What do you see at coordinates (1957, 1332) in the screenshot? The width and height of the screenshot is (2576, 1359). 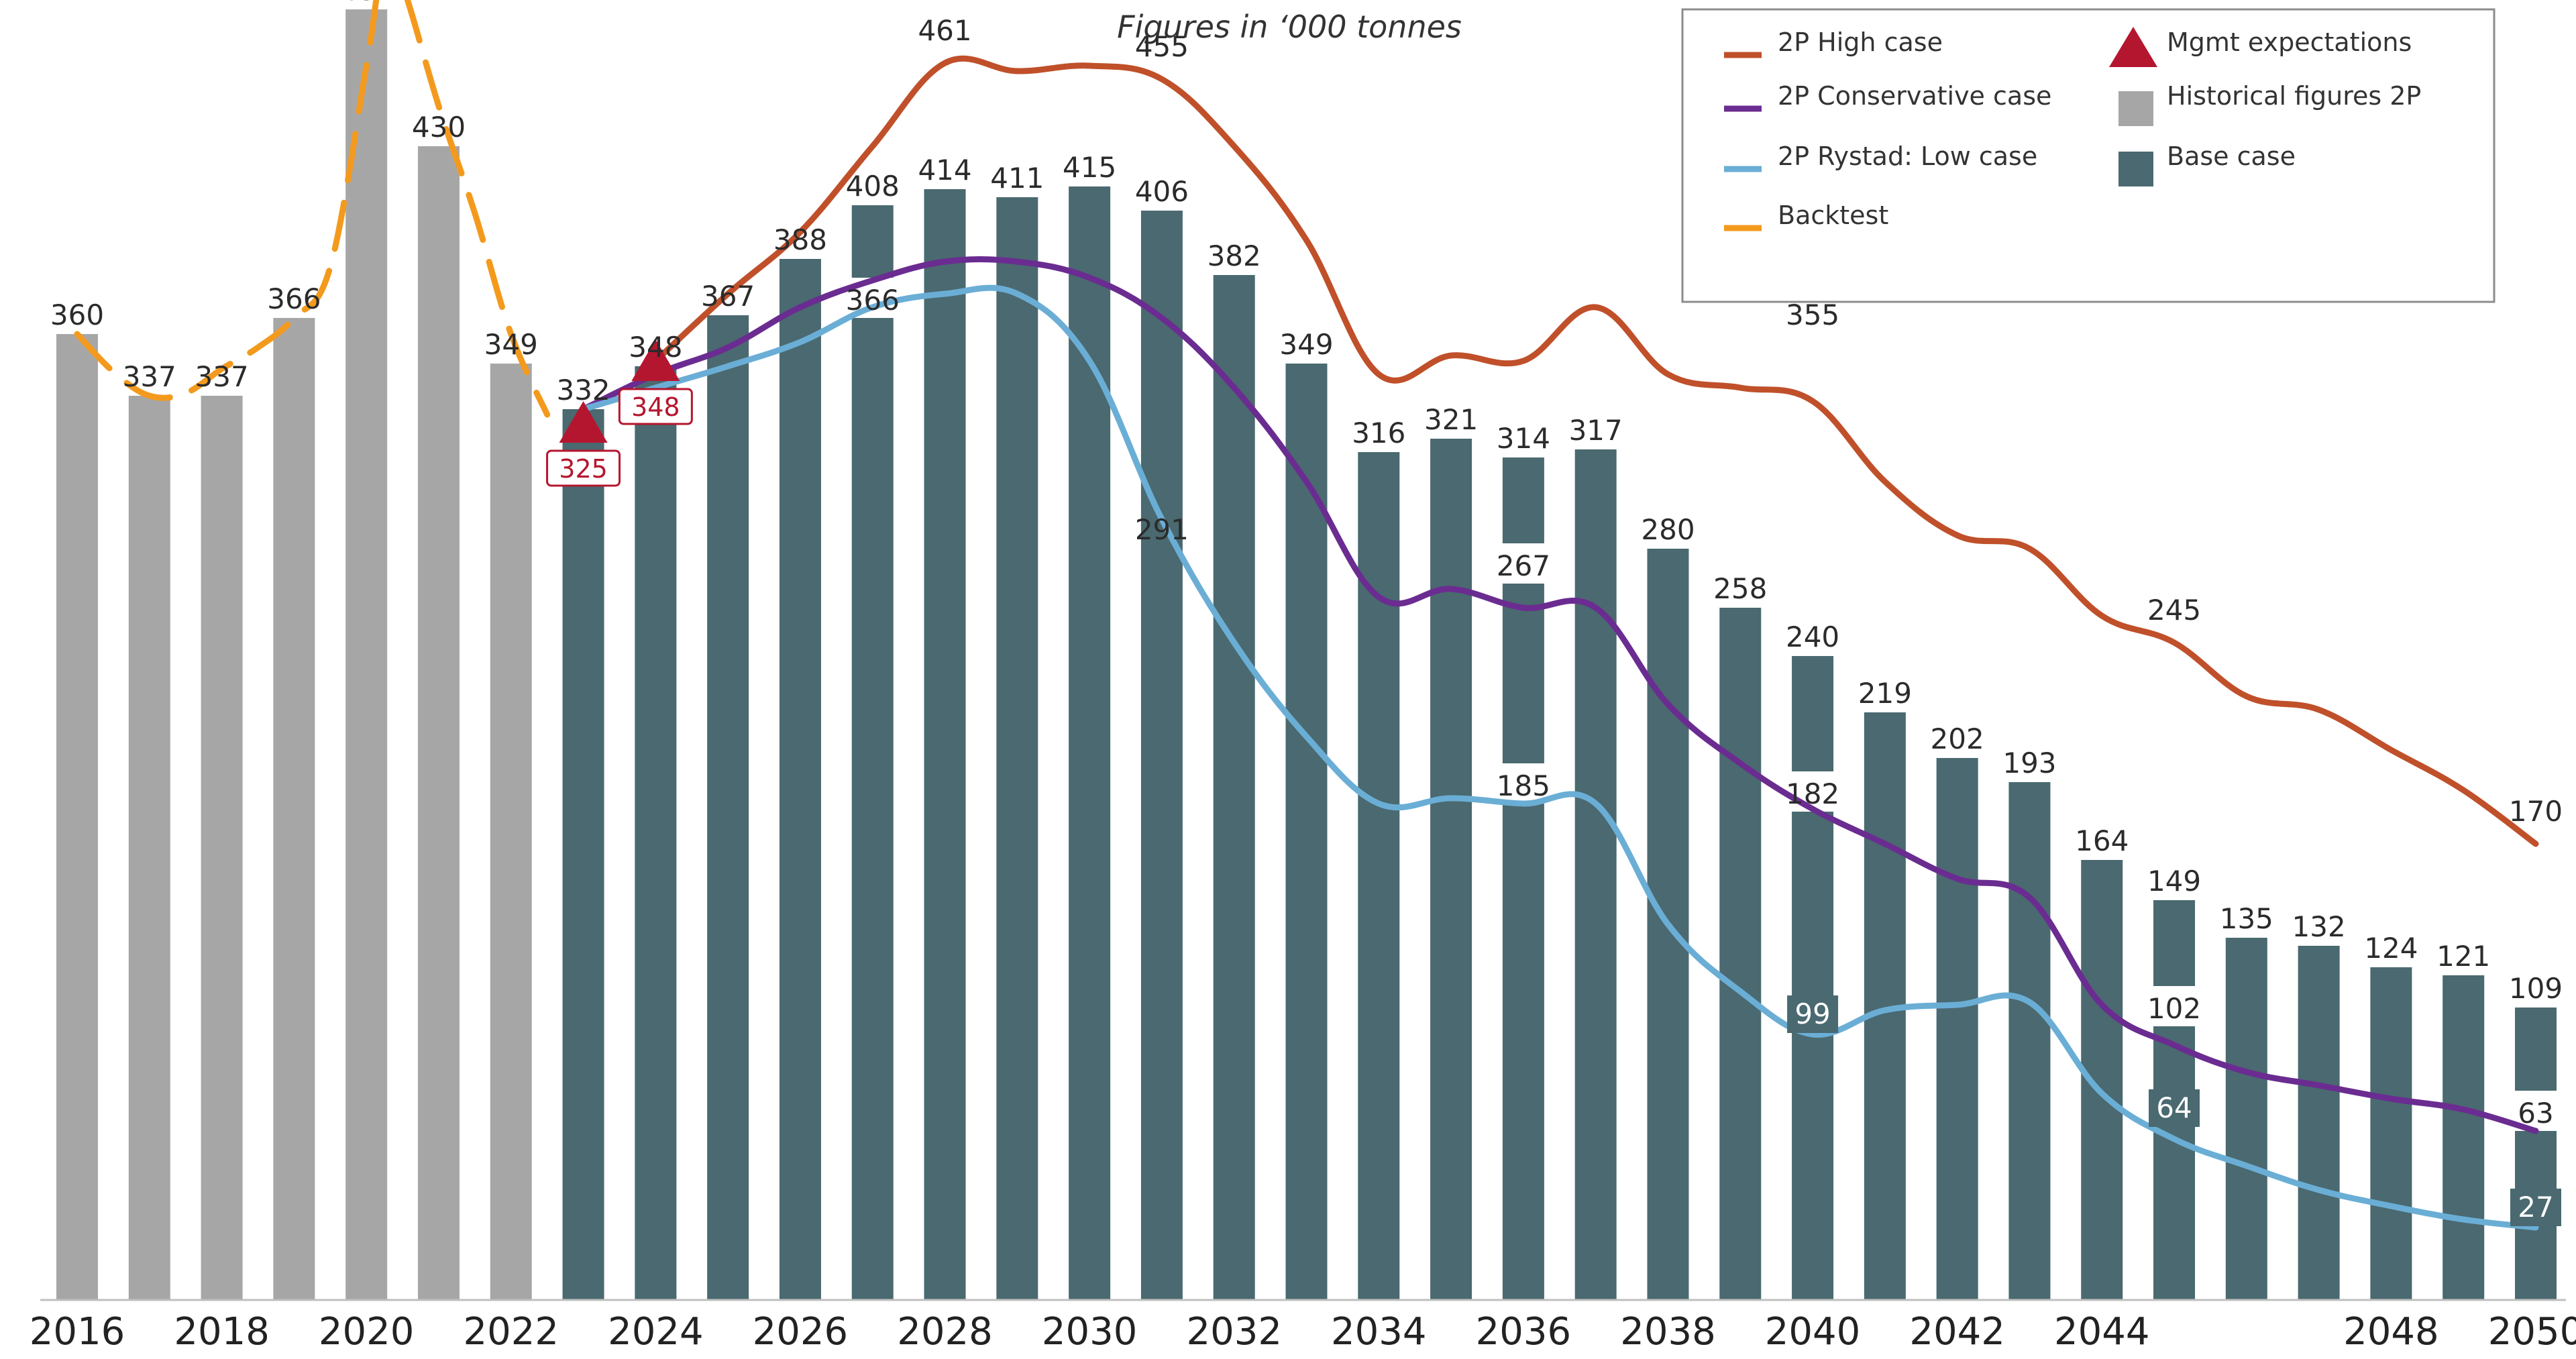 I see `x-tick-2042: 2042` at bounding box center [1957, 1332].